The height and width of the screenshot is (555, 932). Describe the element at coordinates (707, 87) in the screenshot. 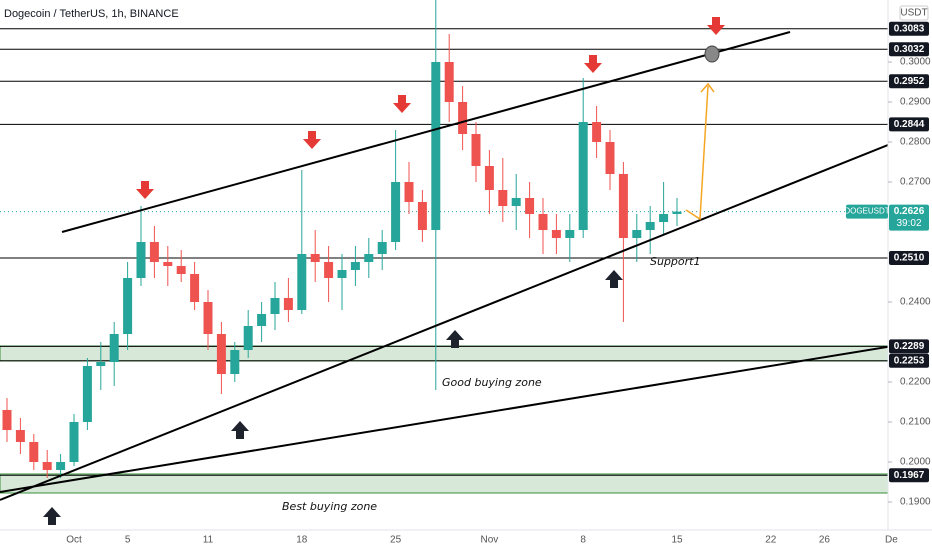

I see `arrow-head` at that location.